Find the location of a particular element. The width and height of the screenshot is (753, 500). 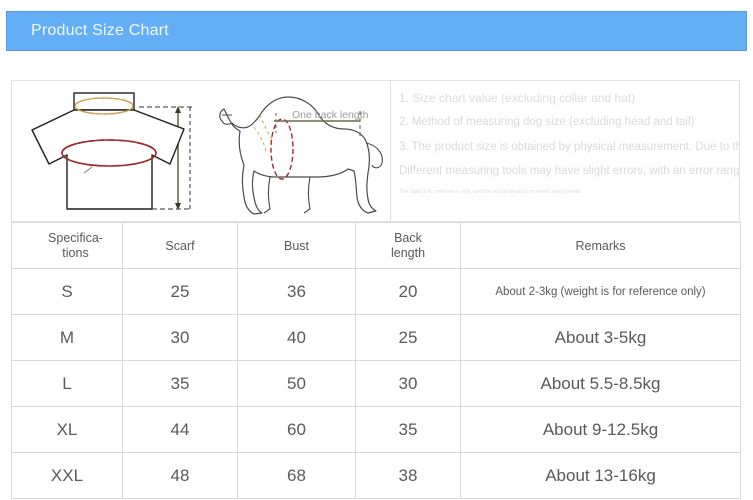

cell-remarks: About 5.5-8.5kg is located at coordinates (600, 383).